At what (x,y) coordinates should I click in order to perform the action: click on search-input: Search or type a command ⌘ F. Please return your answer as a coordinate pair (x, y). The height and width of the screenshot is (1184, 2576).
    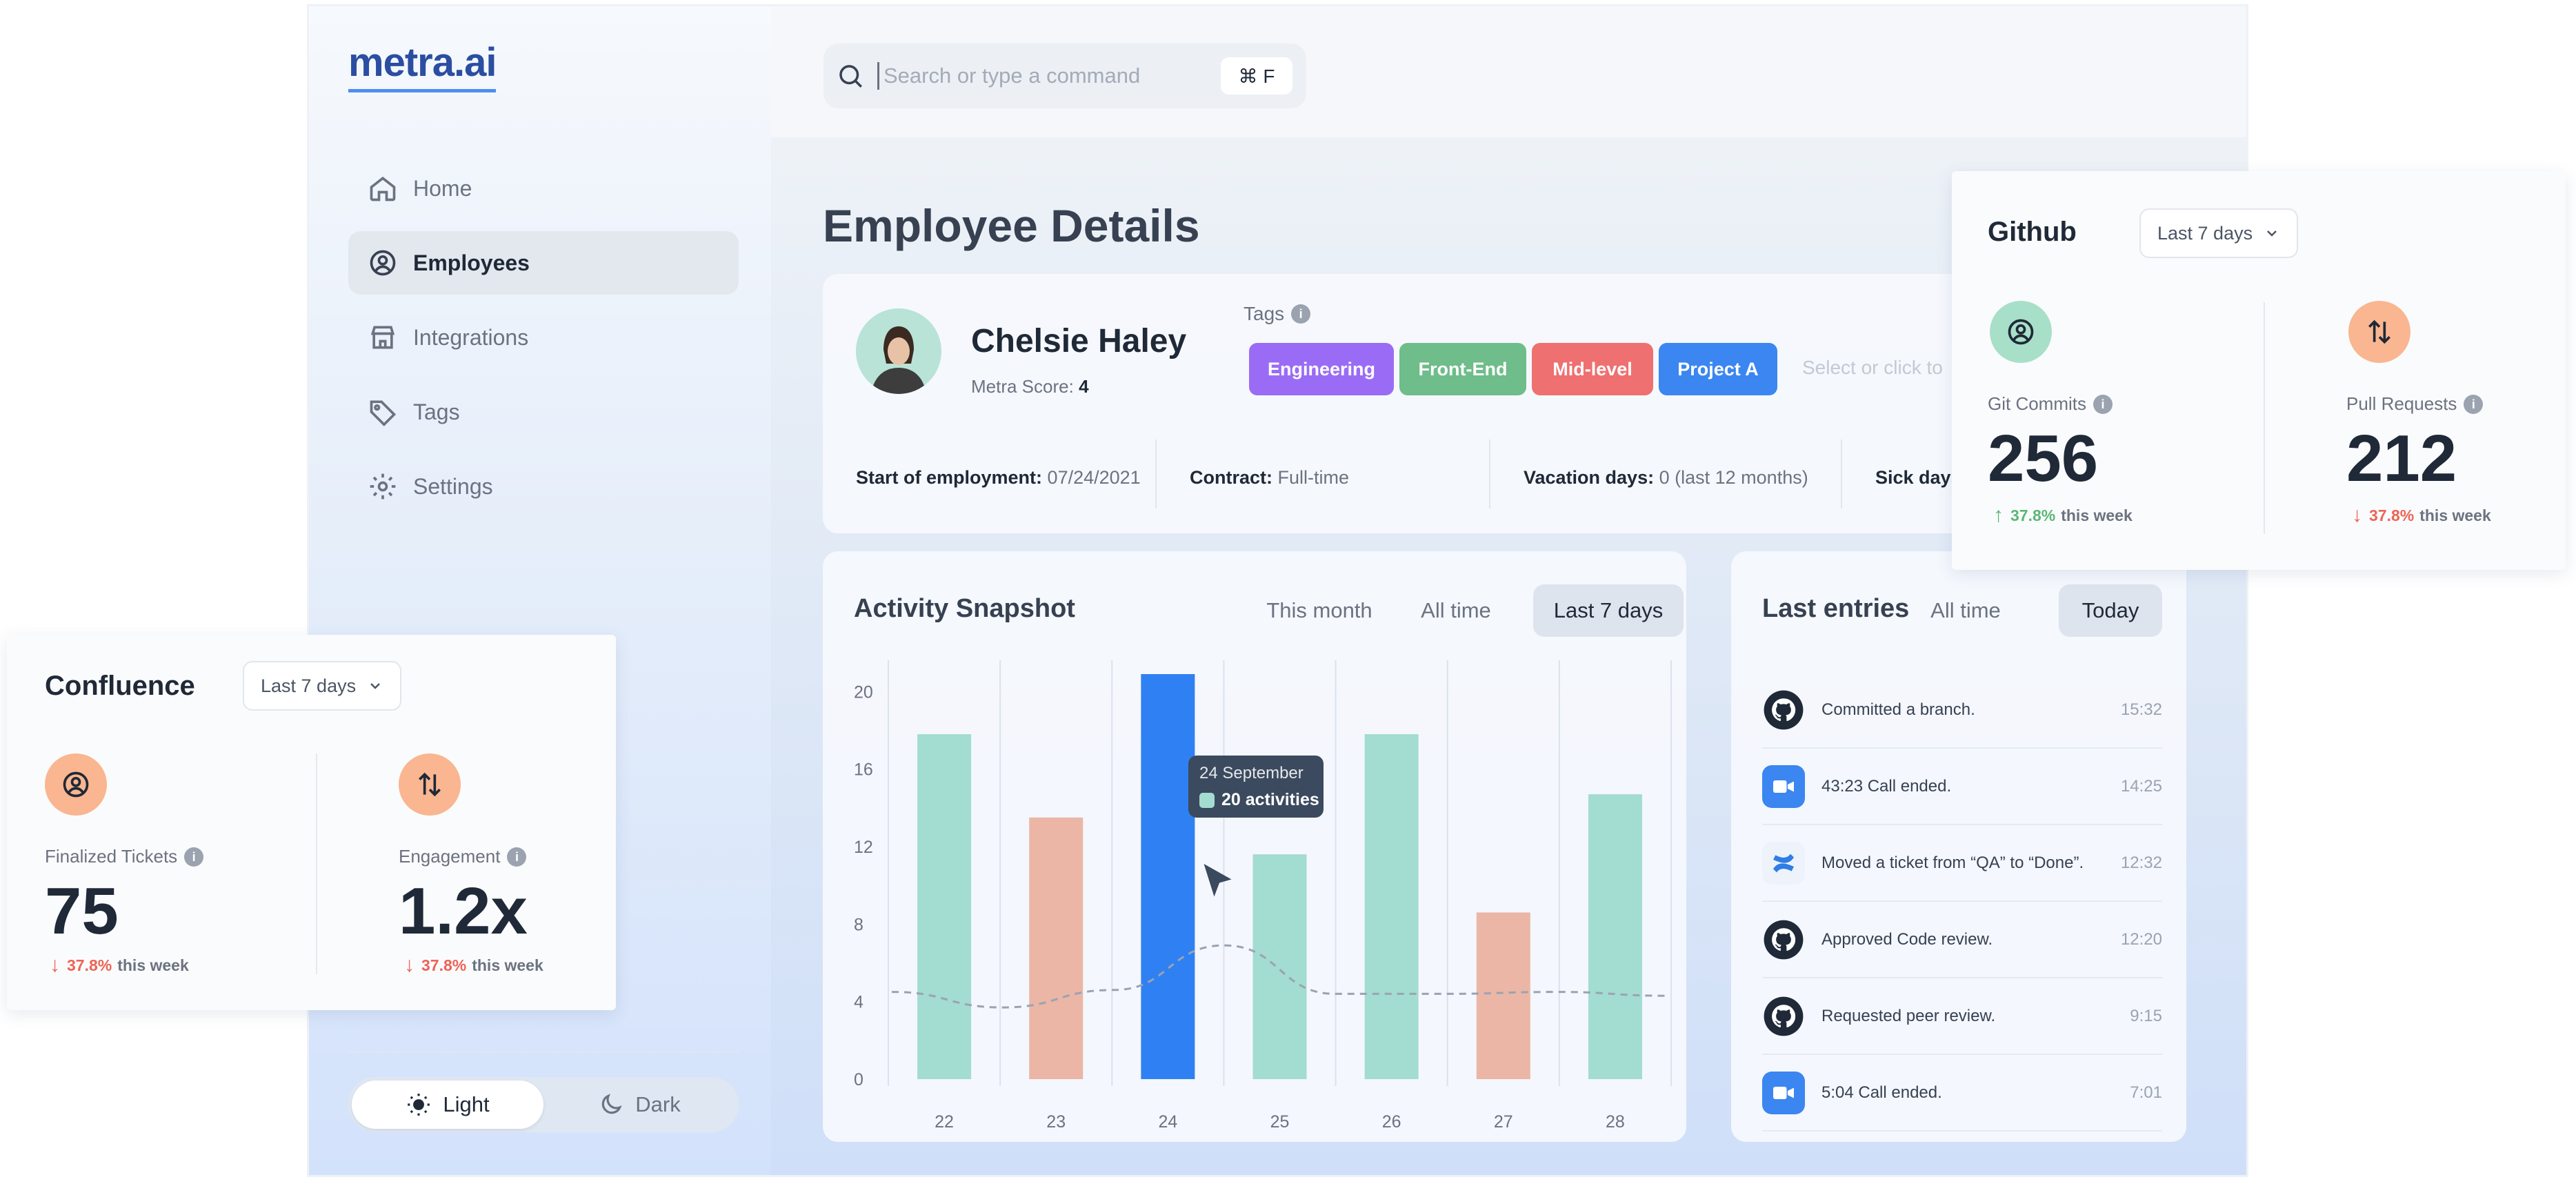
    Looking at the image, I should click on (1064, 75).